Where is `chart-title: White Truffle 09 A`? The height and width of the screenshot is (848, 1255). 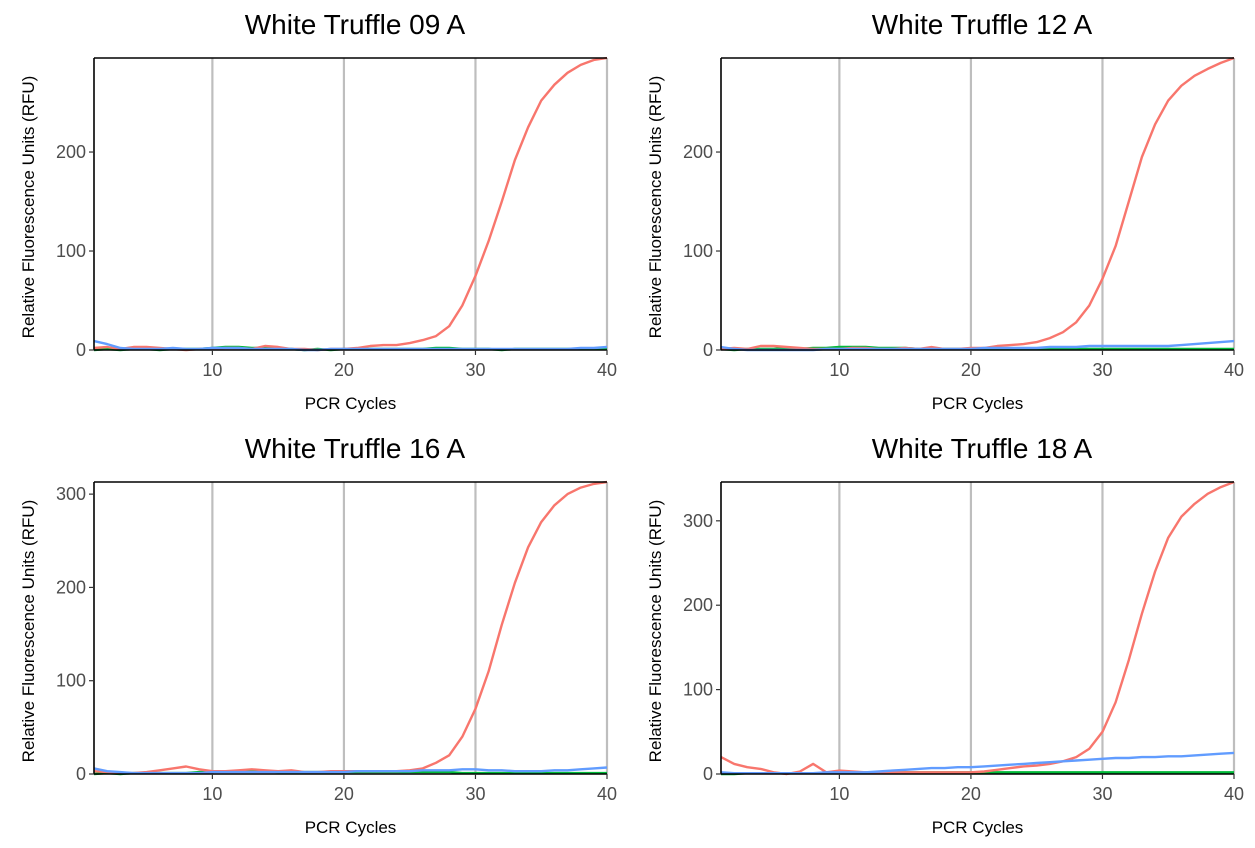
chart-title: White Truffle 09 A is located at coordinates (355, 24).